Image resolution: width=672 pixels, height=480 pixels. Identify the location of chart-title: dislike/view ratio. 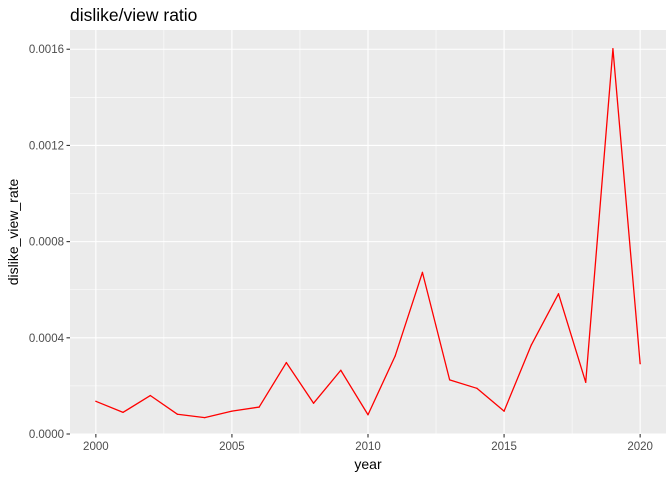
(133, 15).